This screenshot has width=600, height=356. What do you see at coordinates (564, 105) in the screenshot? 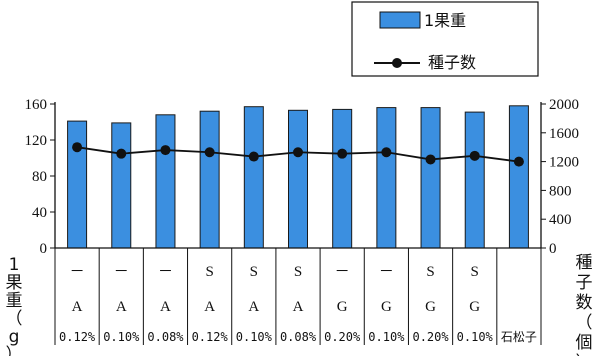
I see `right-tick-label: 2000` at bounding box center [564, 105].